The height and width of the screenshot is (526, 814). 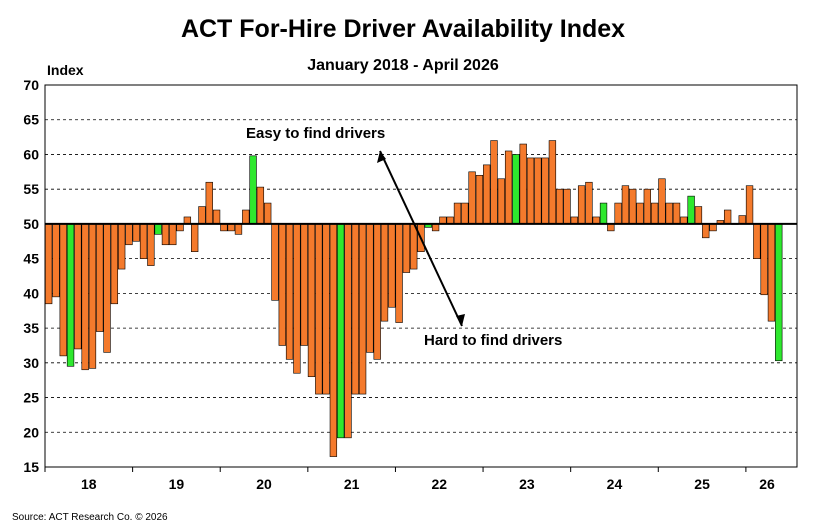 I want to click on x-tick-label: 20, so click(x=264, y=484).